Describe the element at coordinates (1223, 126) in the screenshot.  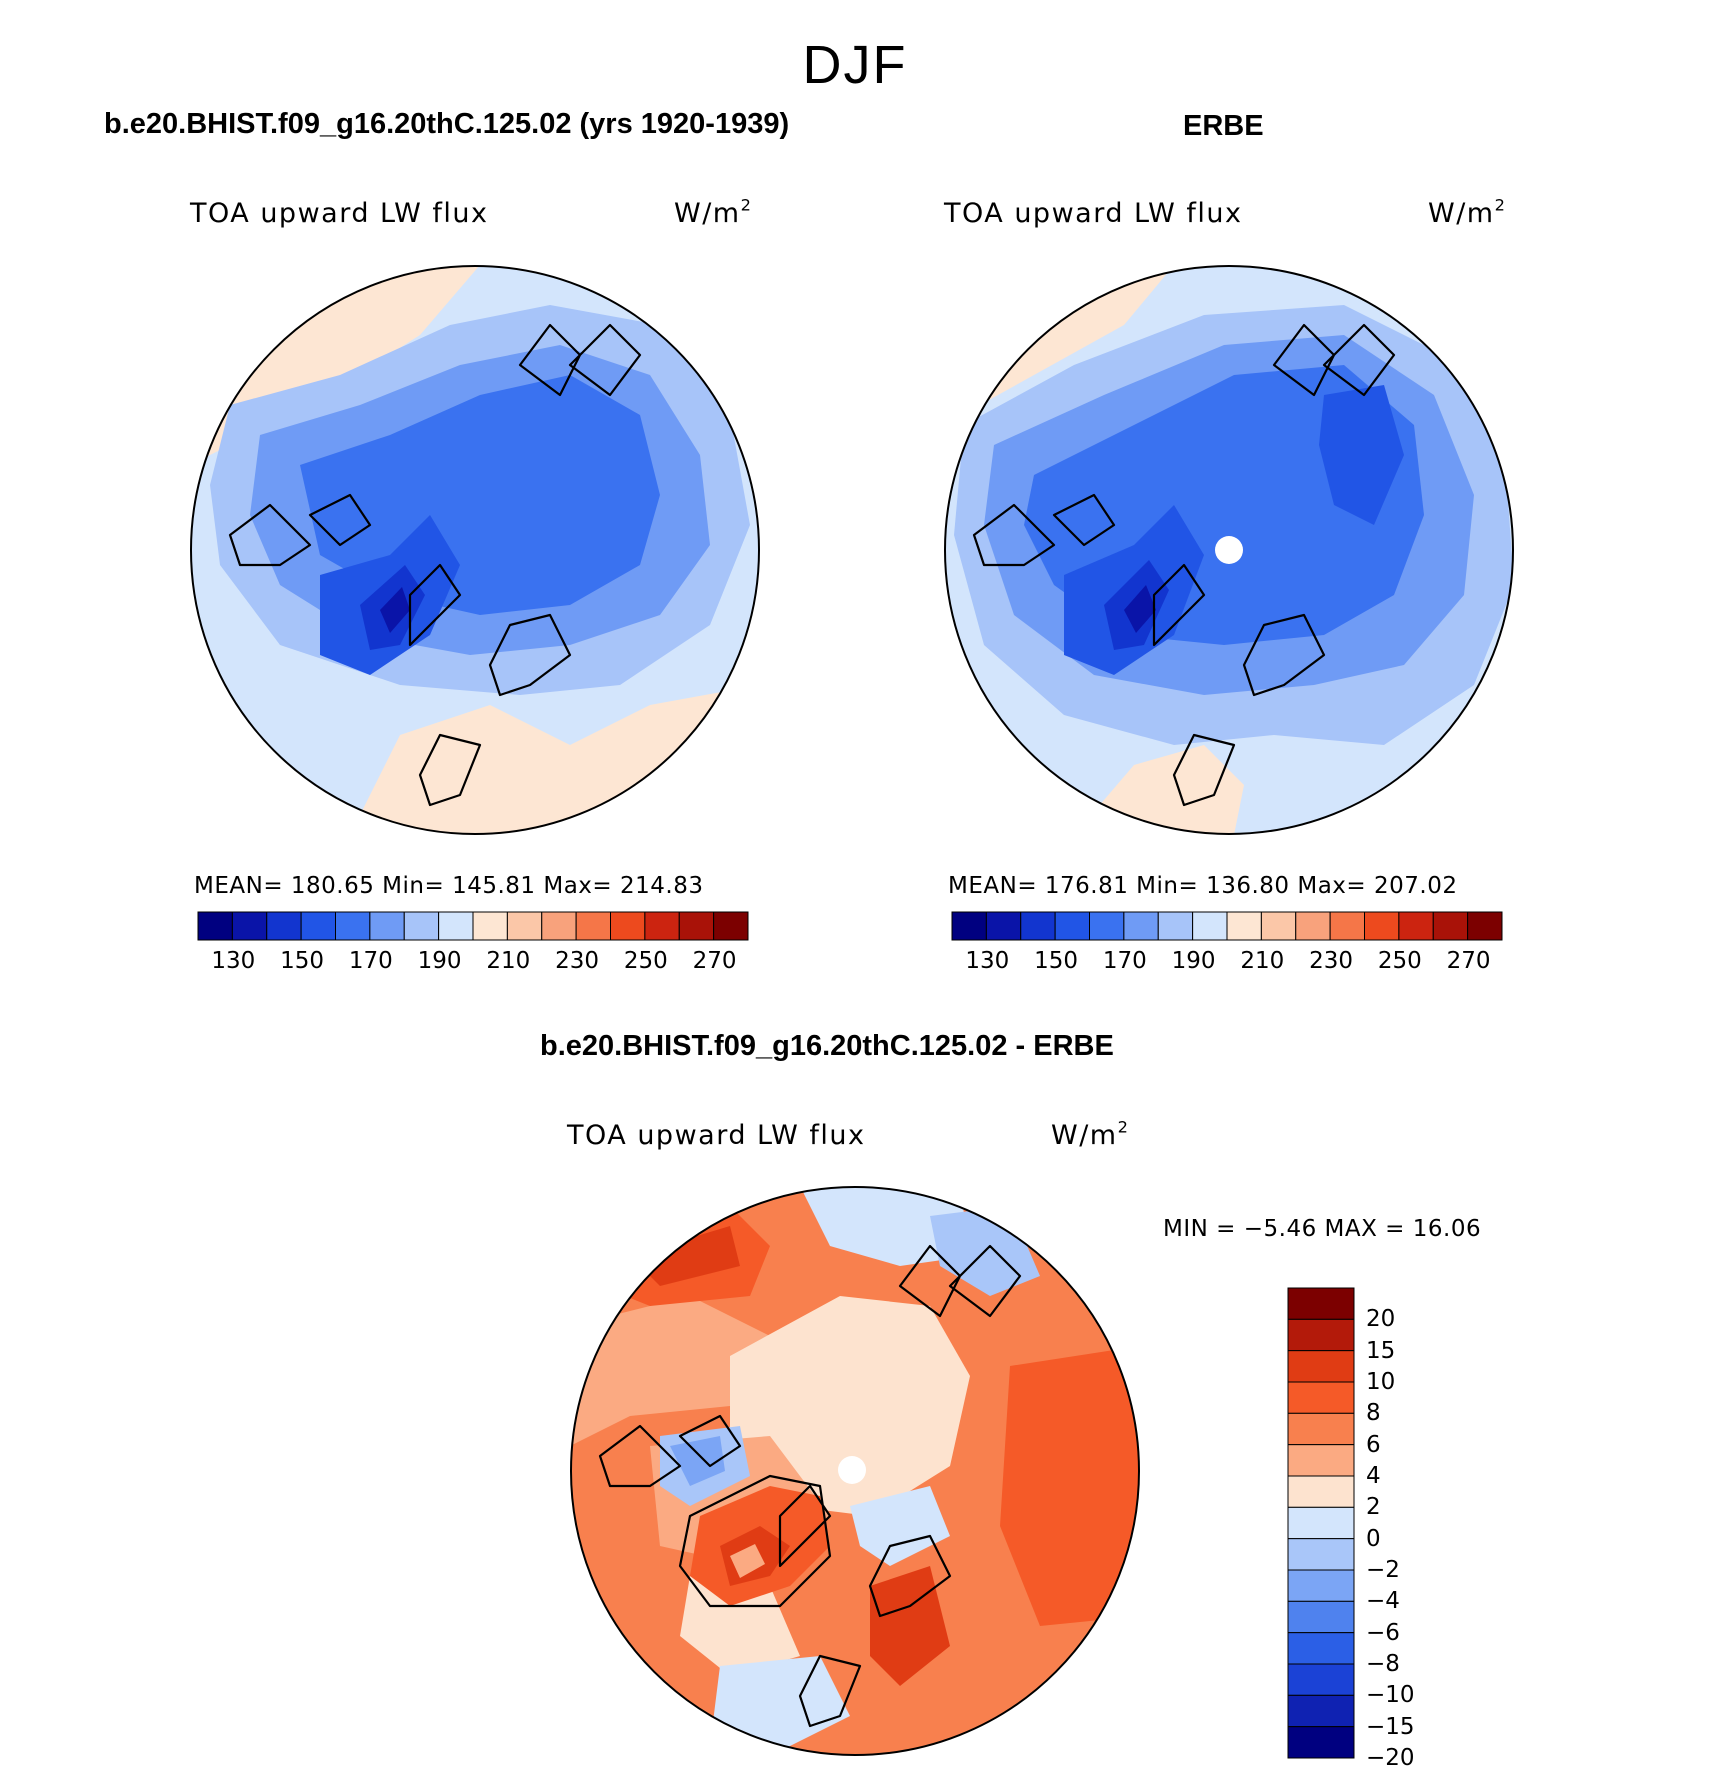
I see `obs-panel-title: ERBE` at that location.